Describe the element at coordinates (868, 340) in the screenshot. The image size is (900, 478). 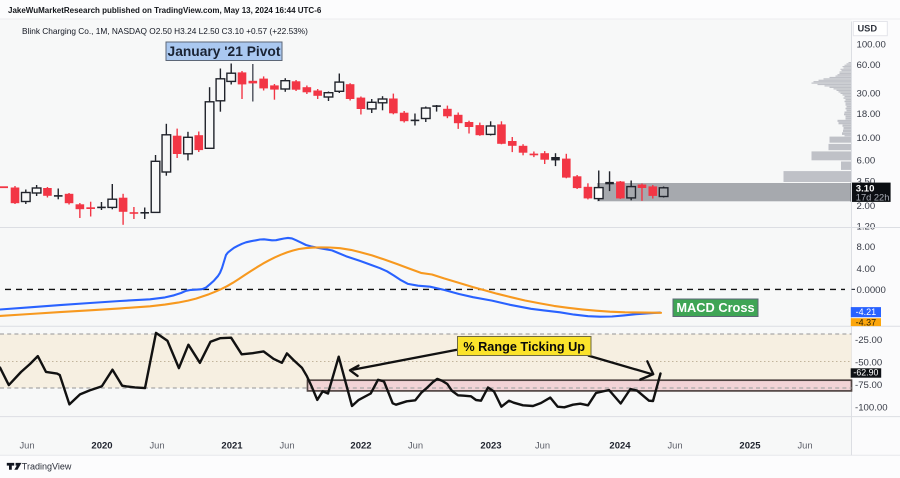
I see `svg-text: -25.00` at that location.